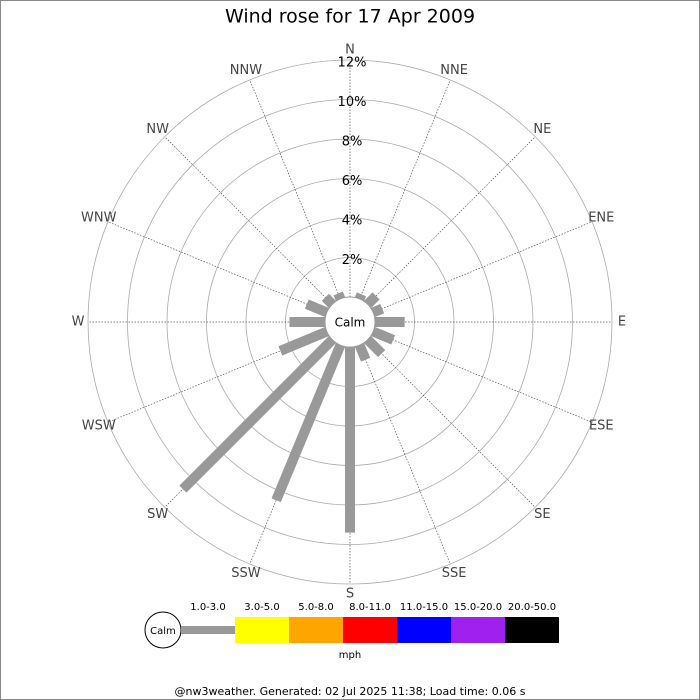 This screenshot has width=700, height=700. I want to click on direction-label: NNW, so click(246, 70).